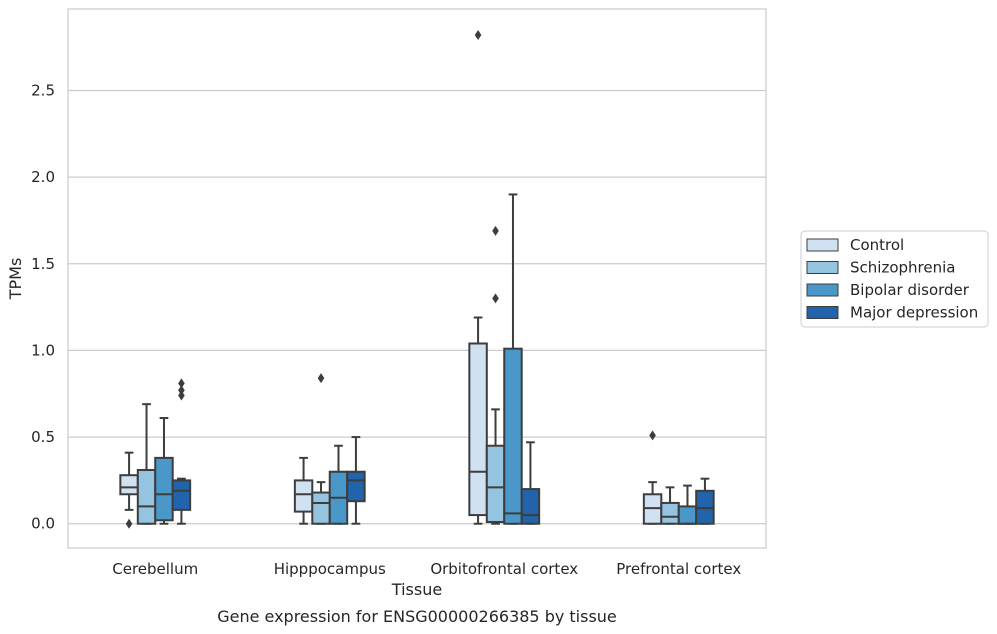 This screenshot has width=997, height=634. What do you see at coordinates (43, 306) in the screenshot?
I see `y-tick-labels: 0.0 0.5 1.0 1.5 2.0 2.5` at bounding box center [43, 306].